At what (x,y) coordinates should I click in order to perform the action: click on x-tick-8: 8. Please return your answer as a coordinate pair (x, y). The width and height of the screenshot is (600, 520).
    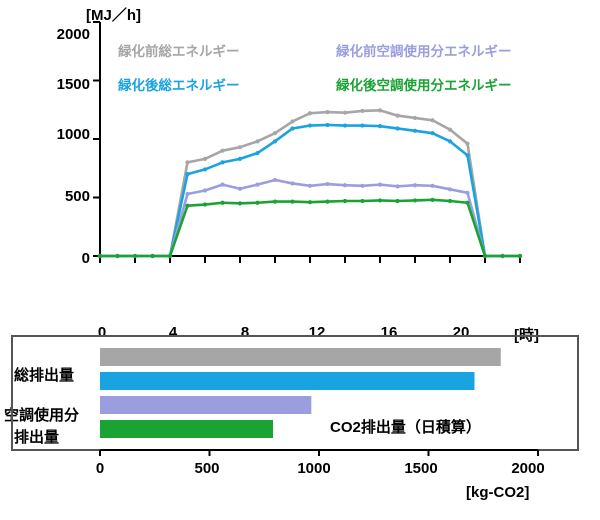
    Looking at the image, I should click on (245, 332).